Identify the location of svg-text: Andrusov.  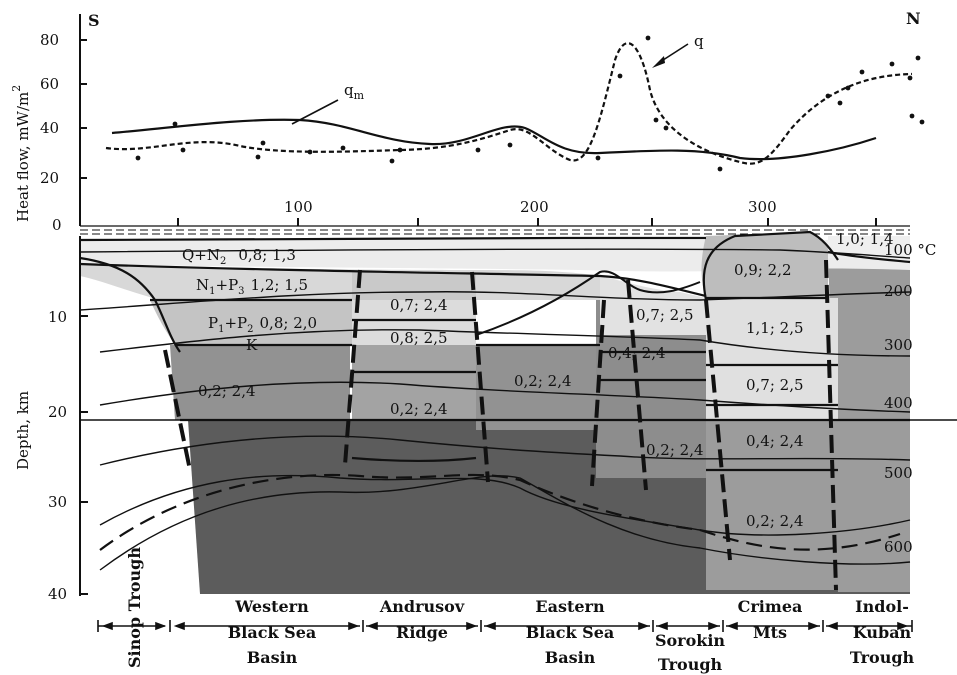
(422, 606).